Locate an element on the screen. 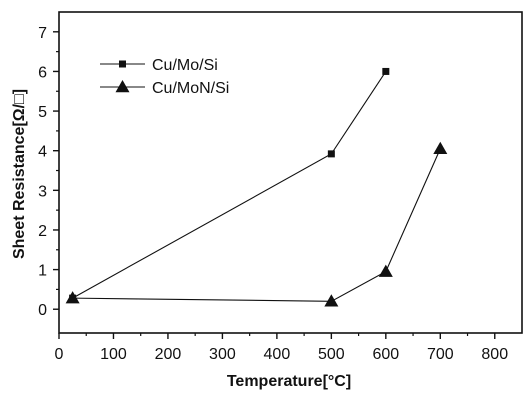  y-tick-label: 3 is located at coordinates (42, 191).